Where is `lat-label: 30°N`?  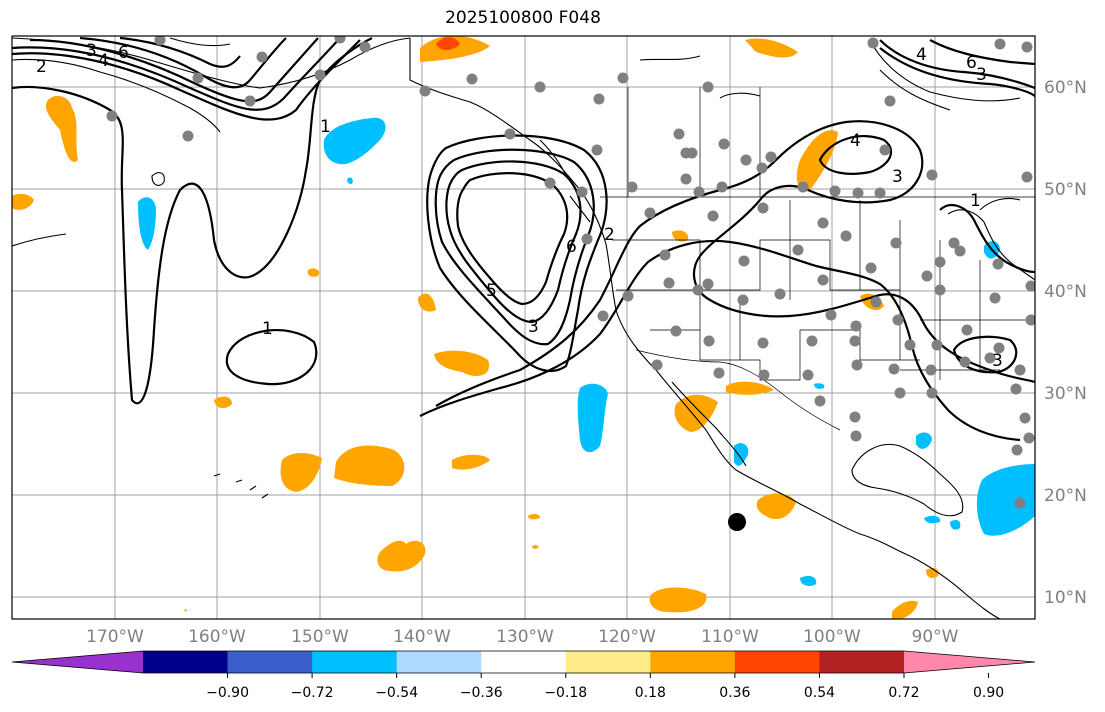 lat-label: 30°N is located at coordinates (1065, 394).